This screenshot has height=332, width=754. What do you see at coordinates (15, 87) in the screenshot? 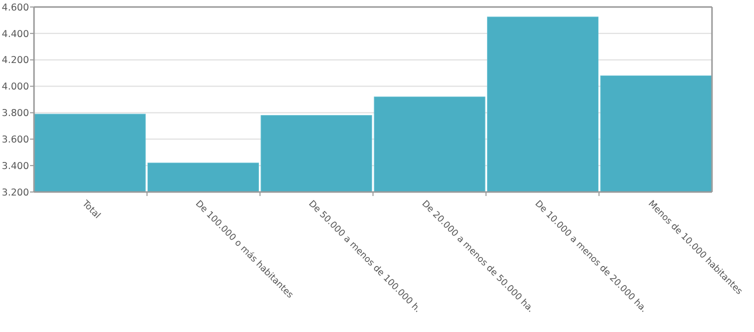
I see `y-tick-label: 4.000` at bounding box center [15, 87].